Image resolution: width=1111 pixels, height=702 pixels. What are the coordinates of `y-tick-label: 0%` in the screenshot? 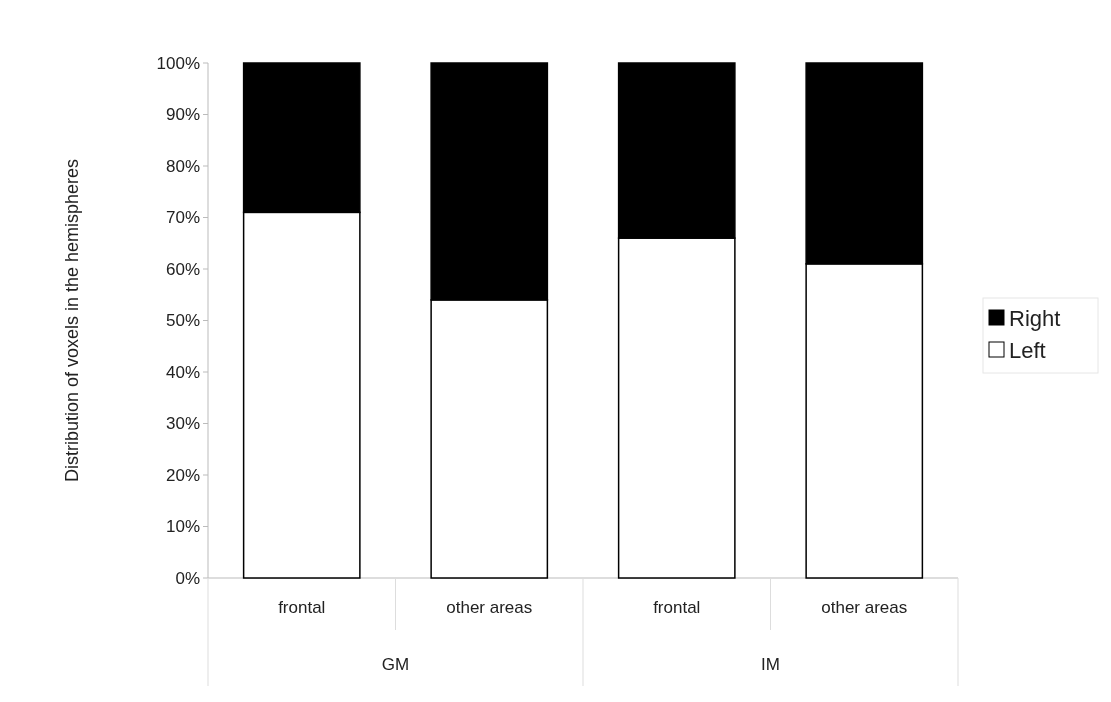 It's located at (187, 578).